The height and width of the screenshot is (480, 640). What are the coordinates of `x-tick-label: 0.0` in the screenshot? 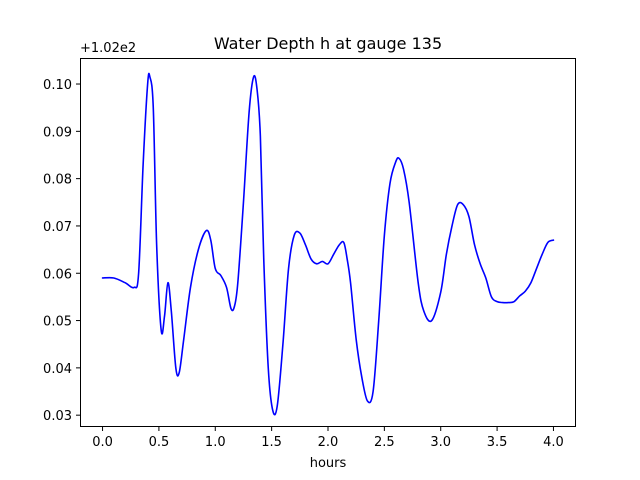 It's located at (102, 442).